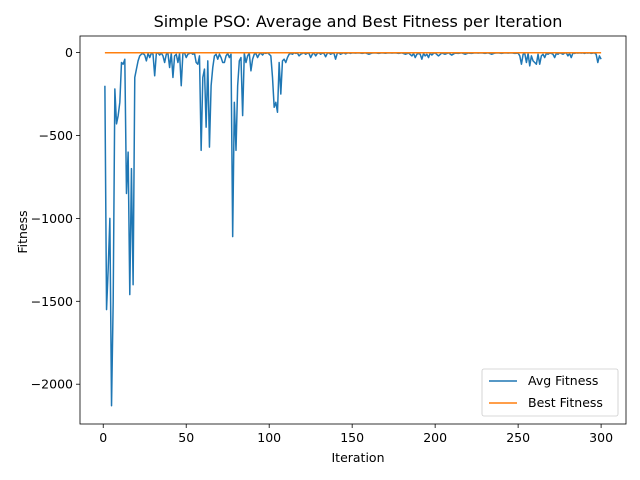 The image size is (640, 480). What do you see at coordinates (601, 437) in the screenshot?
I see `x-tick-label: 300` at bounding box center [601, 437].